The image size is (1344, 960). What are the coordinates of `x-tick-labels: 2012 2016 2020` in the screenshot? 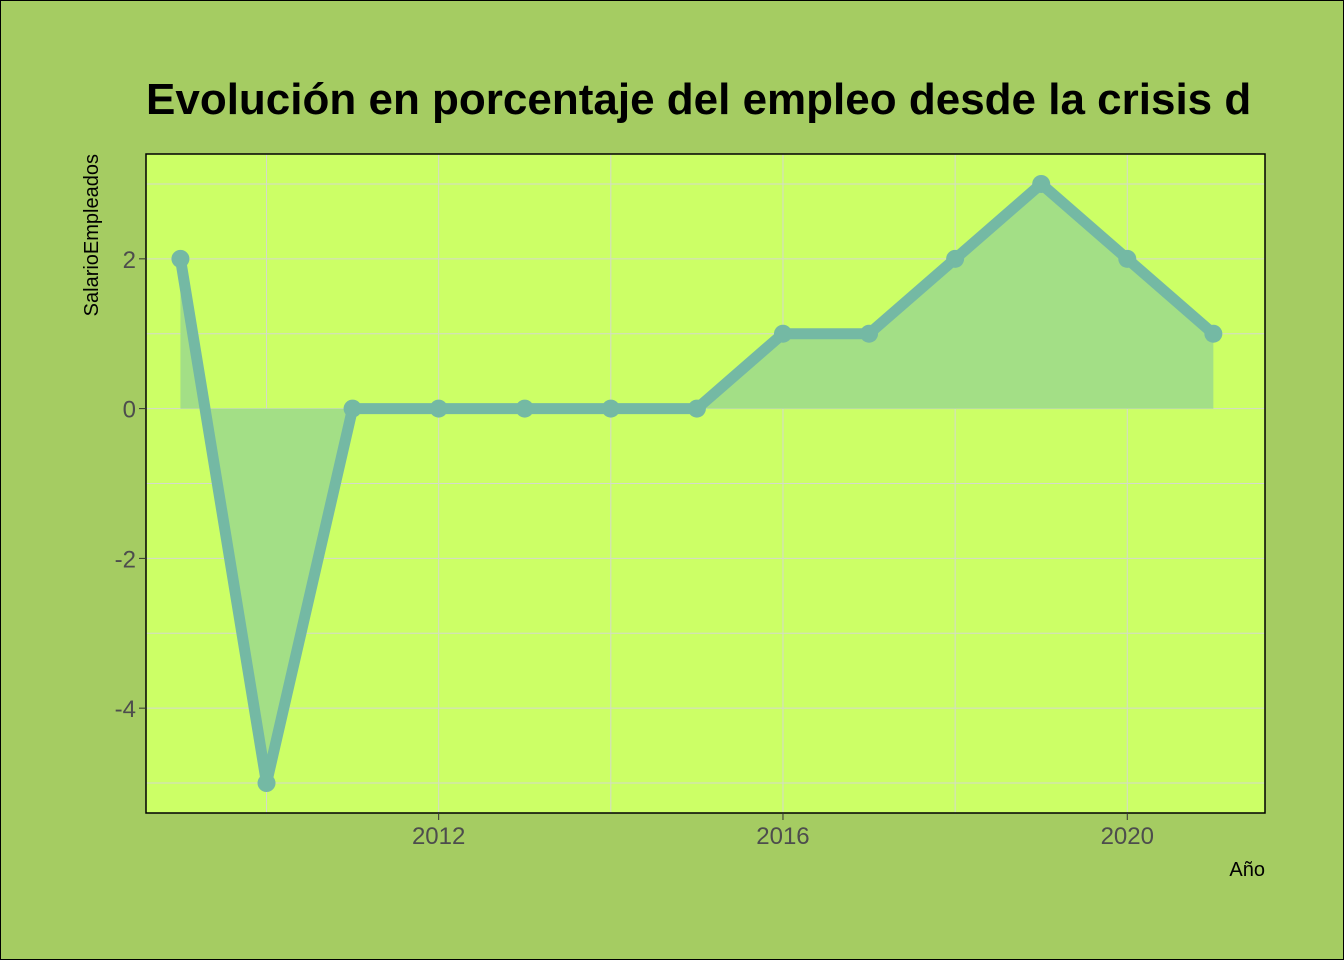 It's located at (783, 836).